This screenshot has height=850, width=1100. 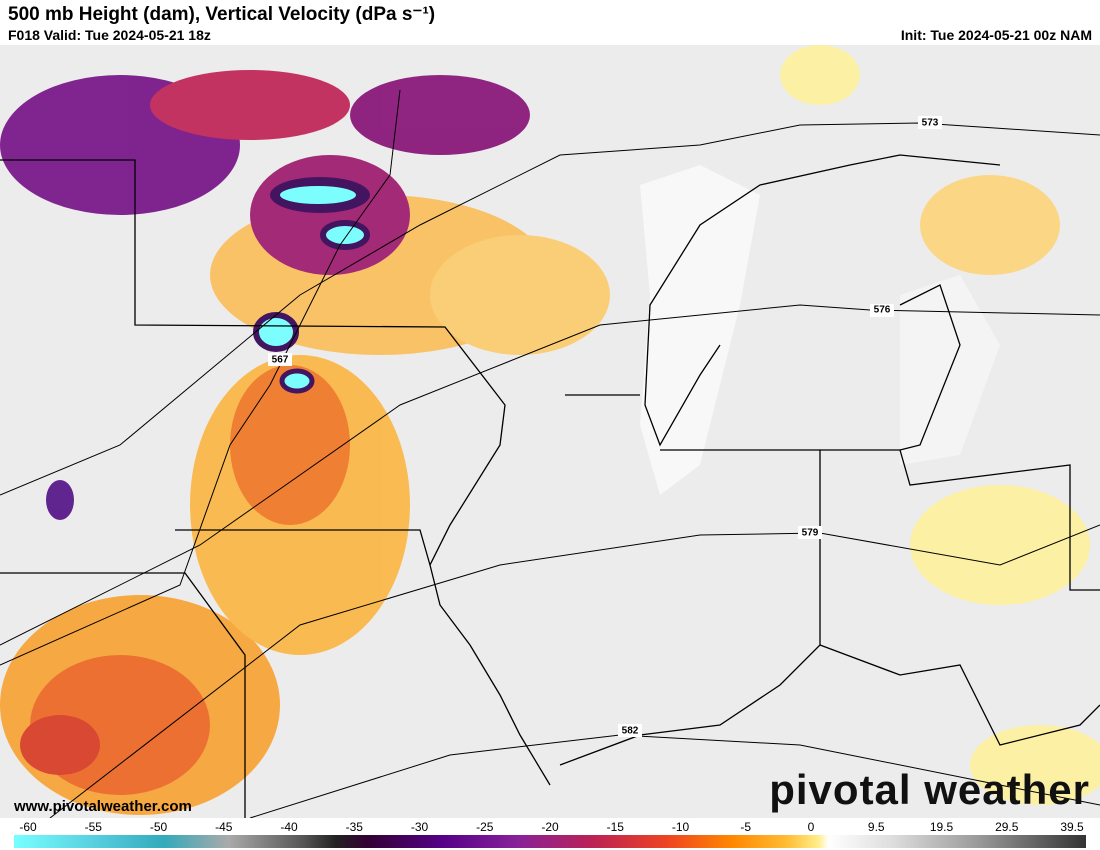 What do you see at coordinates (109, 35) in the screenshot?
I see `valid-time: F018 Valid: Tue 2024-05-21 18z` at bounding box center [109, 35].